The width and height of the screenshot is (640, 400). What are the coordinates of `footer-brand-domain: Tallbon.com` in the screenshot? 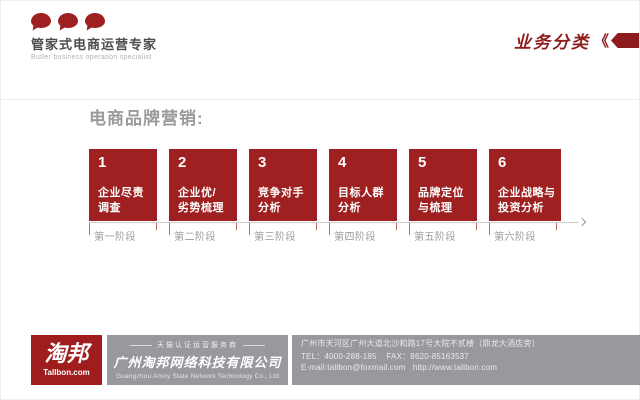 It's located at (66, 372).